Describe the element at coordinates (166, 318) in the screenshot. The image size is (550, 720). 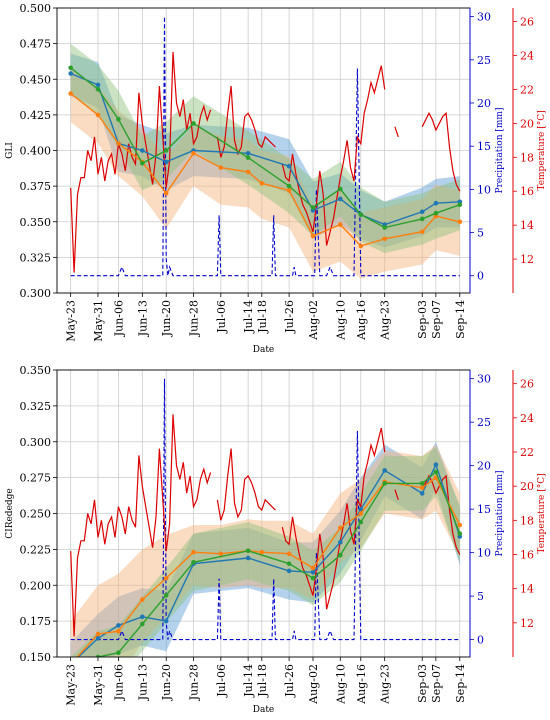
I see `x-tick-label: Jun-20` at that location.